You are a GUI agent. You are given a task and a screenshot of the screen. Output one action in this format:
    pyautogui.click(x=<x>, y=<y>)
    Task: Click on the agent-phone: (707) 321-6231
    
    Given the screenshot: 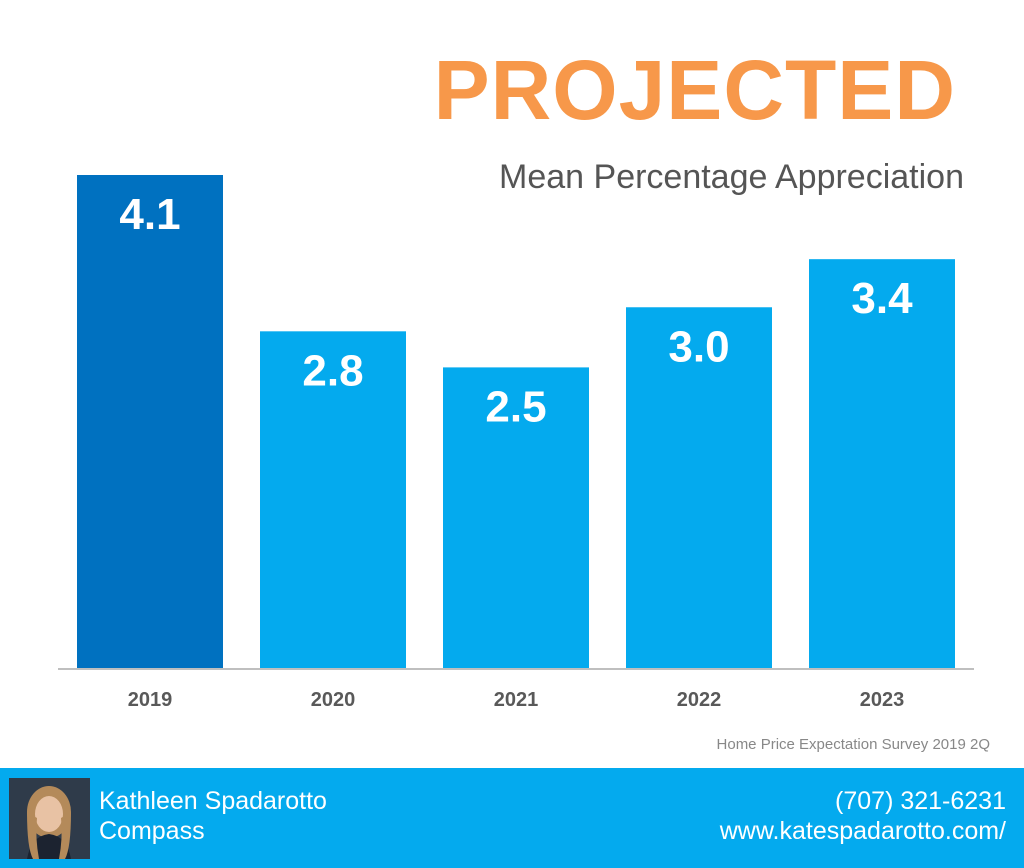 What is the action you would take?
    pyautogui.click(x=920, y=801)
    